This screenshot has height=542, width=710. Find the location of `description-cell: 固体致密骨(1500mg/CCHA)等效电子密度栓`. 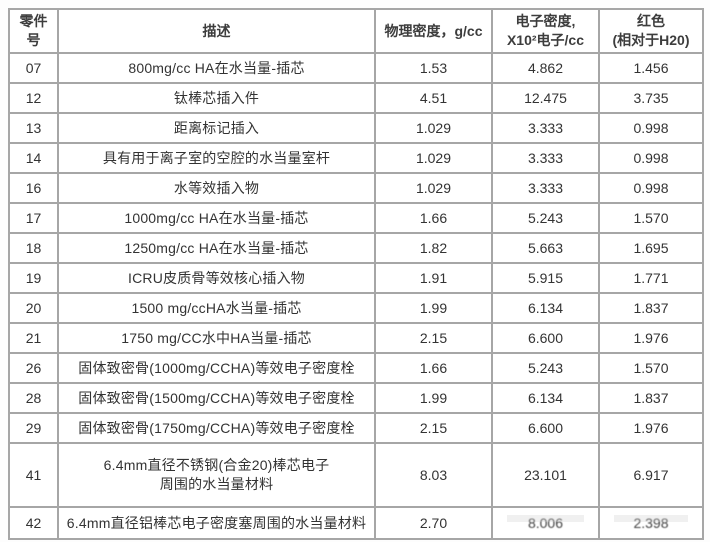

description-cell: 固体致密骨(1500mg/CCHA)等效电子密度栓 is located at coordinates (216, 398).